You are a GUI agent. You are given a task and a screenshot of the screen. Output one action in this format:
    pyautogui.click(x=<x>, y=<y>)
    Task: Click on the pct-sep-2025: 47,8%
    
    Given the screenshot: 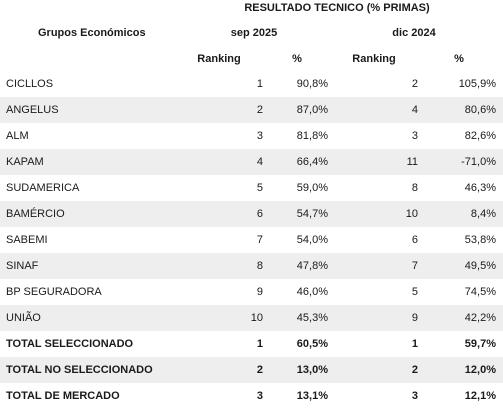 What is the action you would take?
    pyautogui.click(x=312, y=266)
    